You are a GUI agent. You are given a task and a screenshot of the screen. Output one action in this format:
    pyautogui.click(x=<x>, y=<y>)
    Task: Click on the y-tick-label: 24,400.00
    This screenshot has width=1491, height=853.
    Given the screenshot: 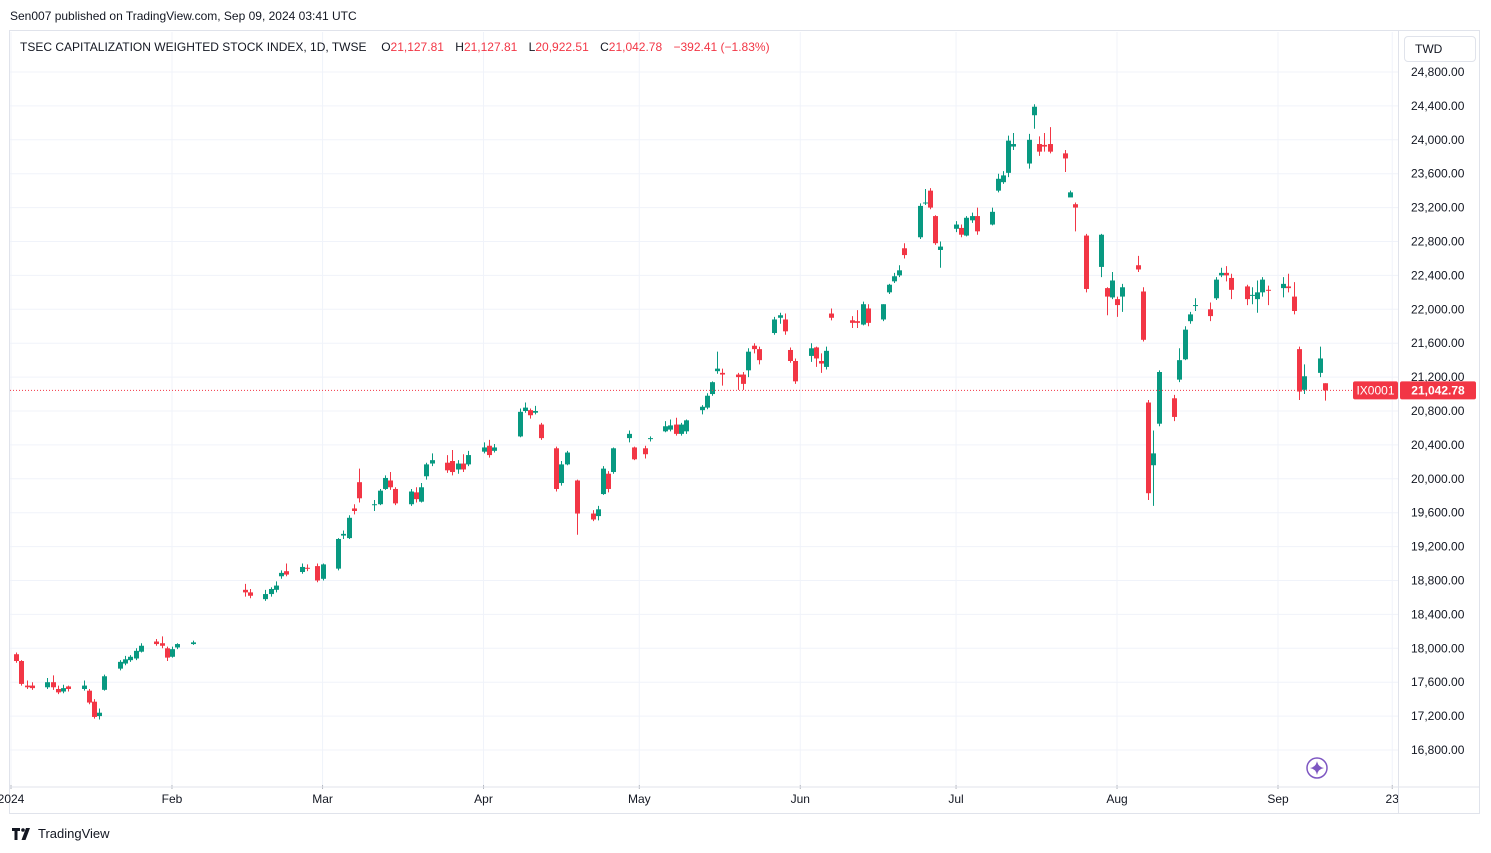 What is the action you would take?
    pyautogui.click(x=1438, y=106)
    